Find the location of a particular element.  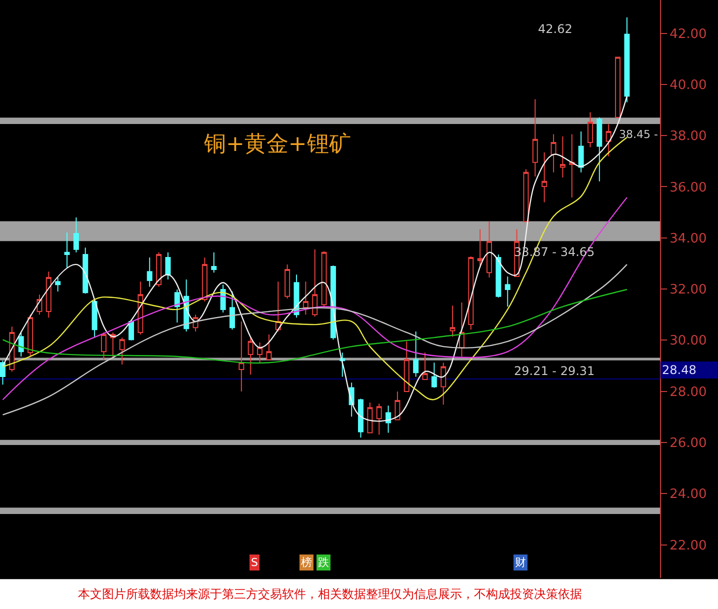

annotation: 榜 is located at coordinates (306, 562).